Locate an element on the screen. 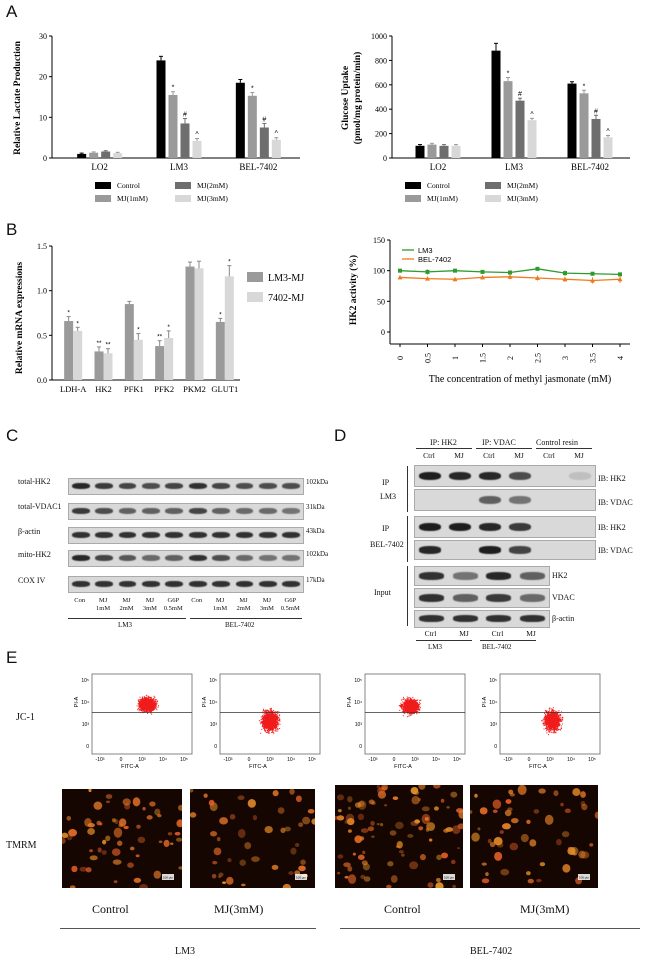 This screenshot has width=650, height=968. legend-label: 7402-MJ is located at coordinates (286, 298).